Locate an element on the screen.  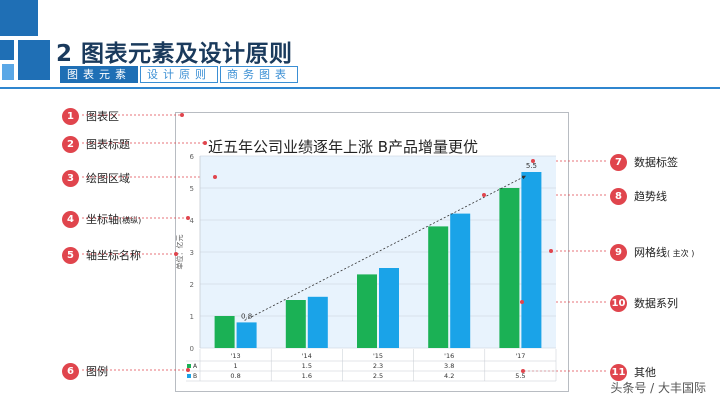
callout-label: 绘图区域 is located at coordinates (108, 178).